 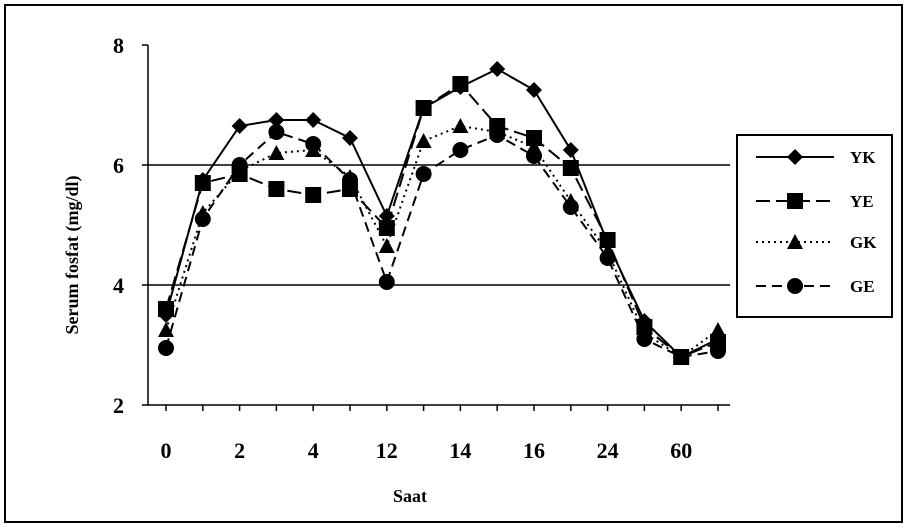 What do you see at coordinates (863, 157) in the screenshot?
I see `legend-label: YK` at bounding box center [863, 157].